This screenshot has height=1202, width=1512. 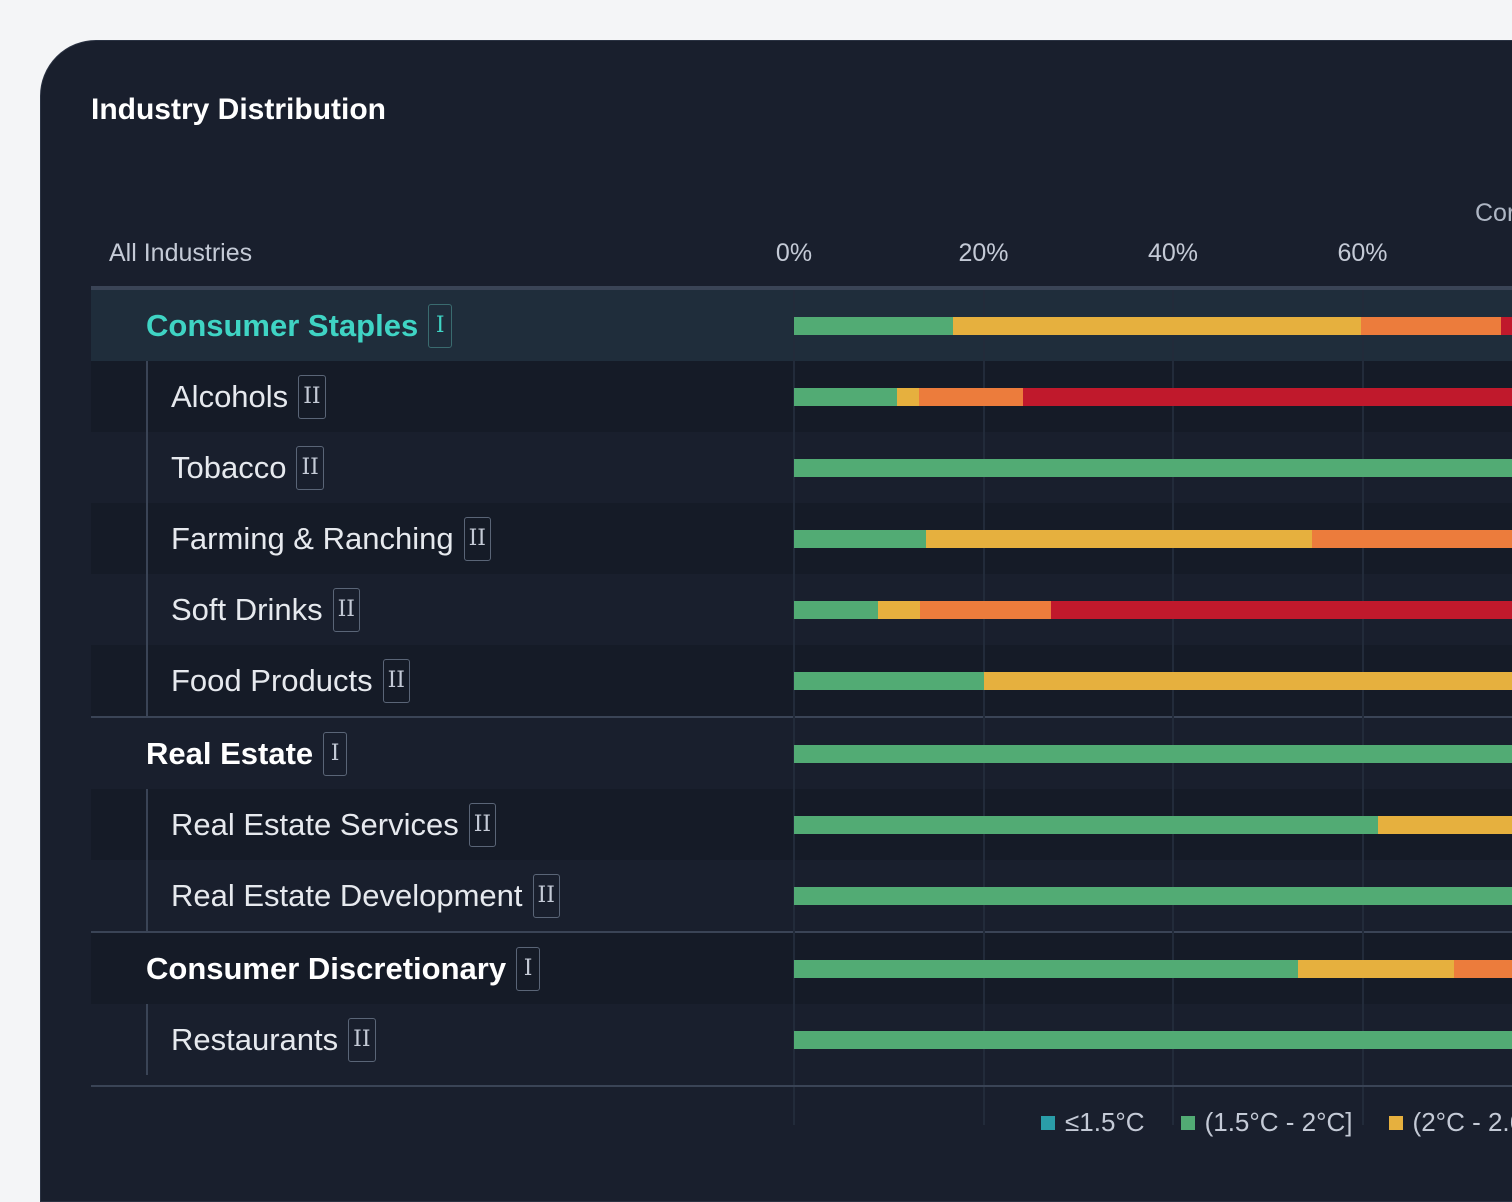 What do you see at coordinates (1493, 213) in the screenshot?
I see `truncated-column-header: Cor` at bounding box center [1493, 213].